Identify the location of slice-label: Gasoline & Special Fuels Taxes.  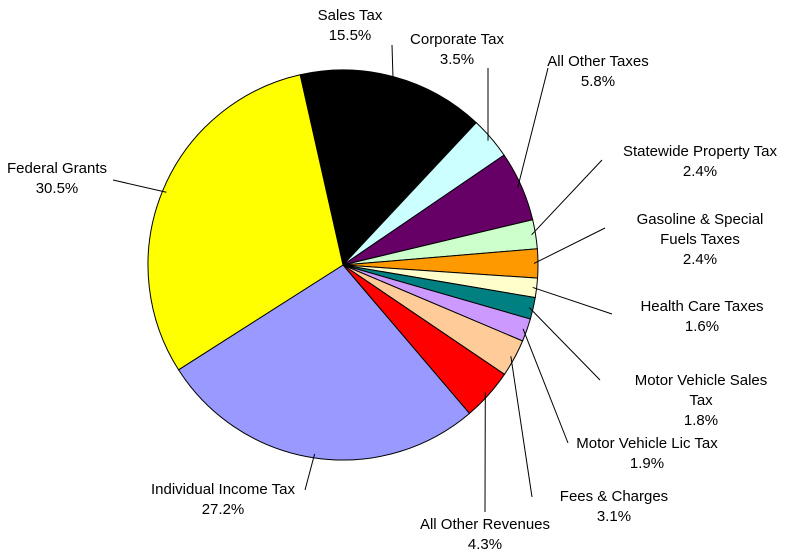
(700, 229).